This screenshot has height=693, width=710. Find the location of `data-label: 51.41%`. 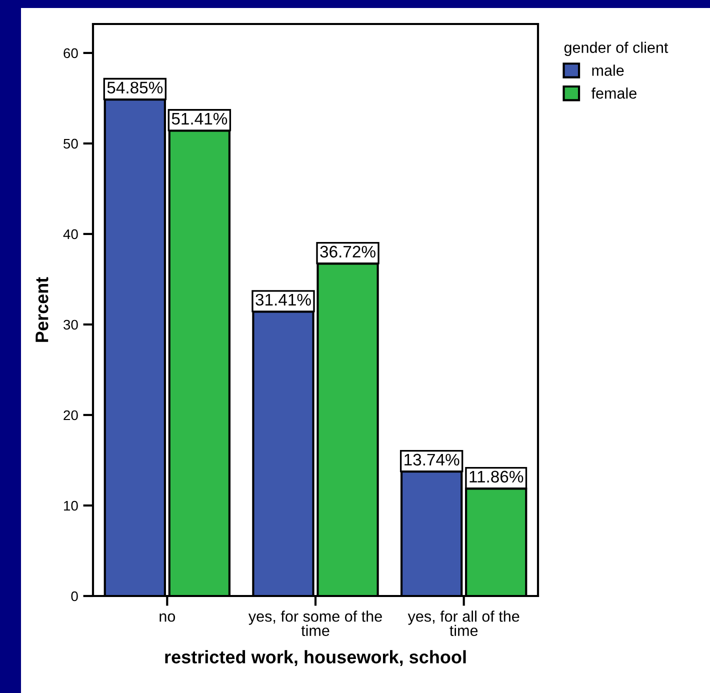

data-label: 51.41% is located at coordinates (200, 118).